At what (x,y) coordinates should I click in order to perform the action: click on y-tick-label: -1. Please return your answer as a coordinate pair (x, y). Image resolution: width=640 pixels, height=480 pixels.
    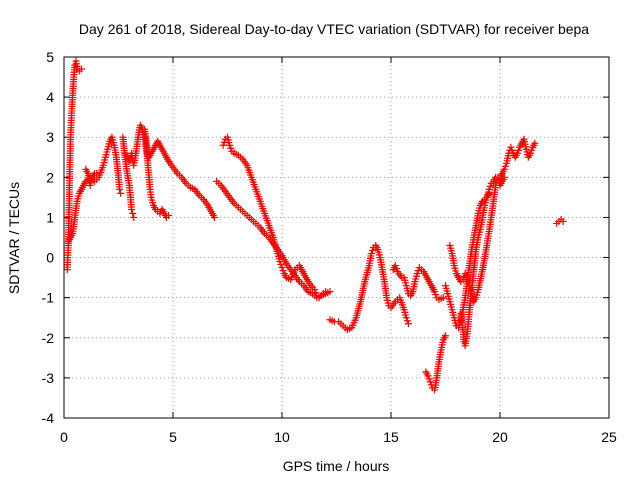
    Looking at the image, I should click on (48, 298).